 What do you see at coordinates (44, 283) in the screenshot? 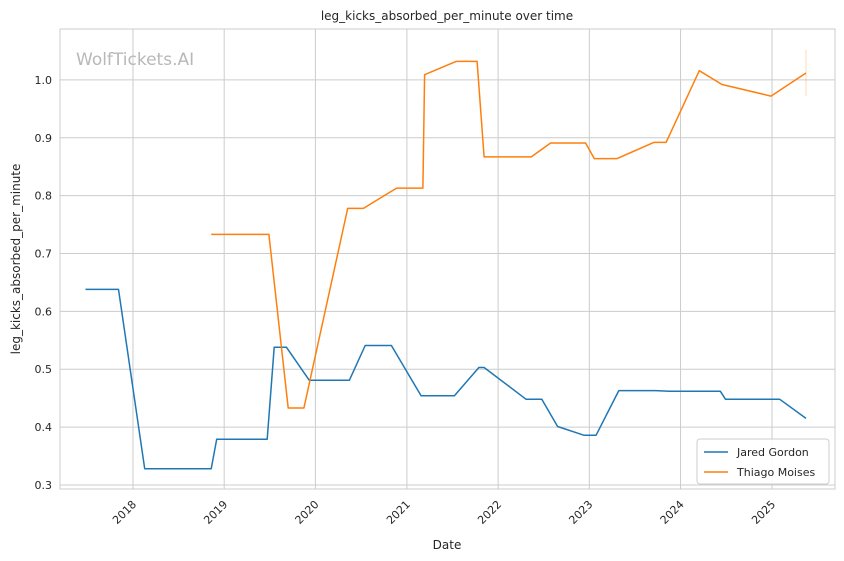
I see `y-axis-ticks: 0.3 0.4 0.5 0.6 0.7 0.8 0.9 1.0` at bounding box center [44, 283].